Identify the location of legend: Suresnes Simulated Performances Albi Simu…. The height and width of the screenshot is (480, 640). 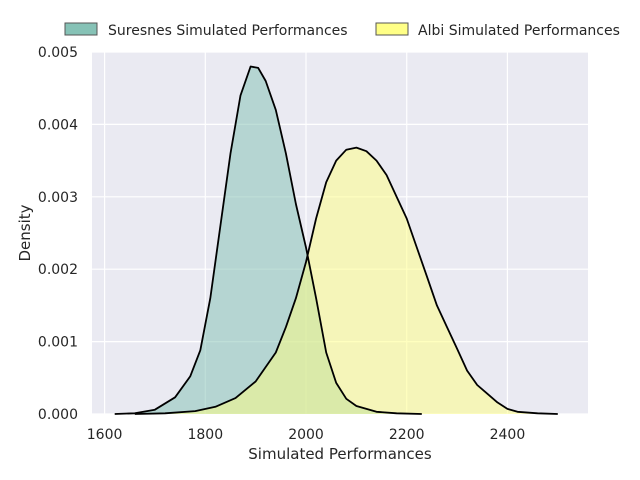
(342, 30).